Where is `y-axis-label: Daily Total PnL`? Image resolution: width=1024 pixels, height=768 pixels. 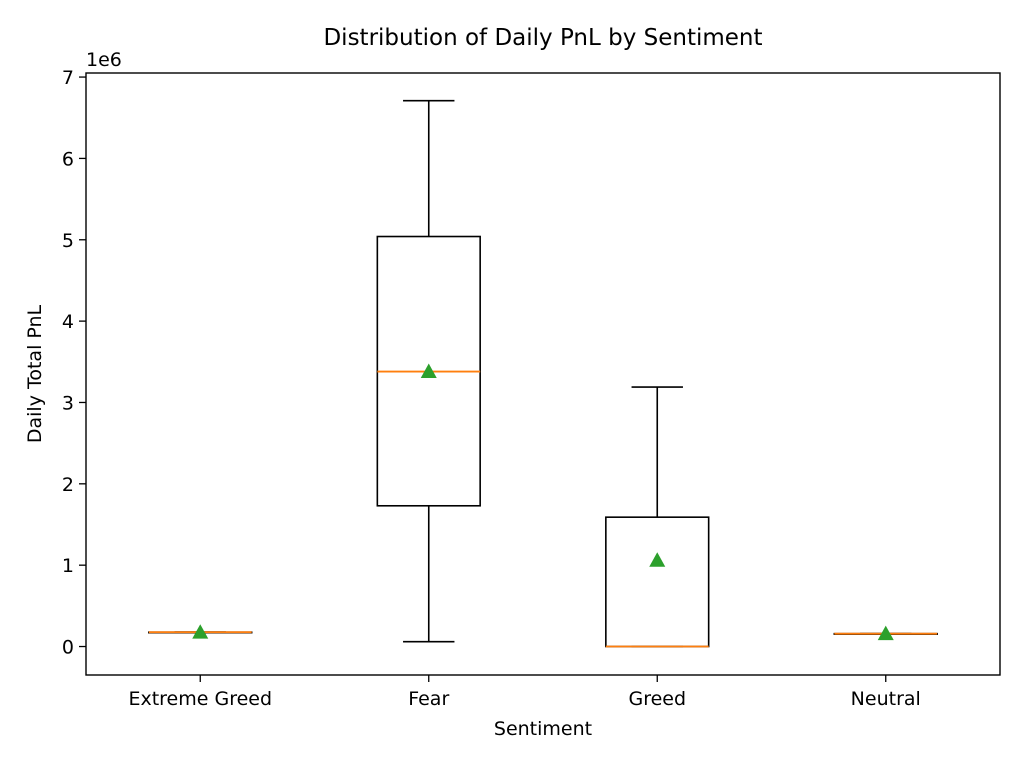
y-axis-label: Daily Total PnL is located at coordinates (35, 373).